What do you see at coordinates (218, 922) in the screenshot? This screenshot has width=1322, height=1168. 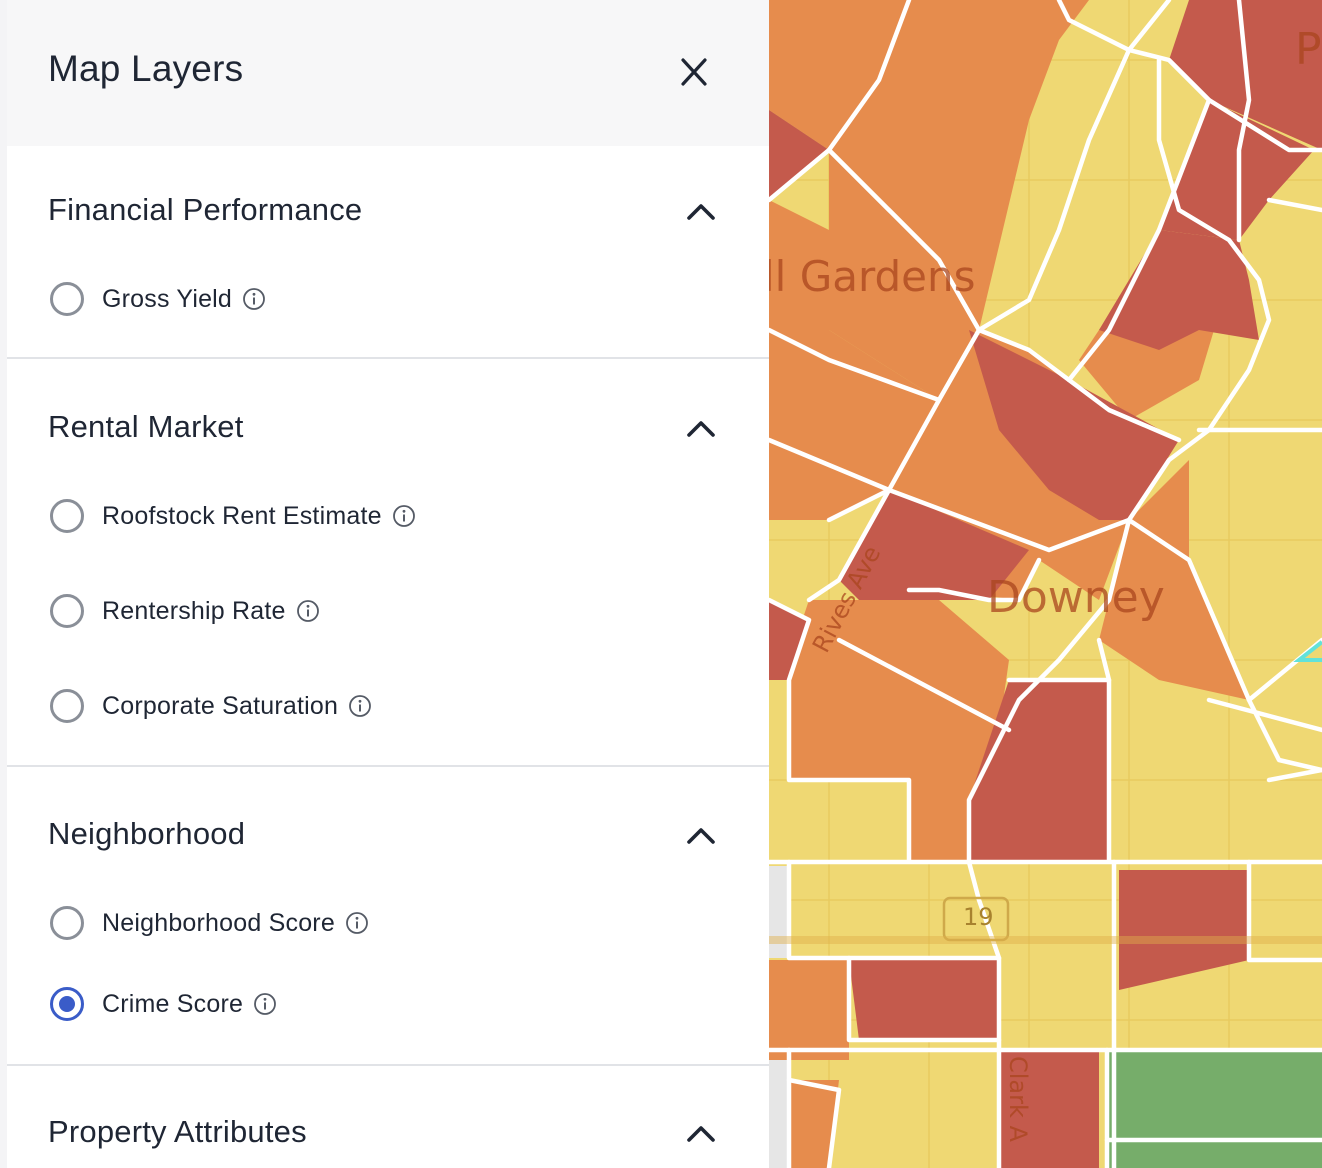 I see `option-label: Neighborhood Score` at bounding box center [218, 922].